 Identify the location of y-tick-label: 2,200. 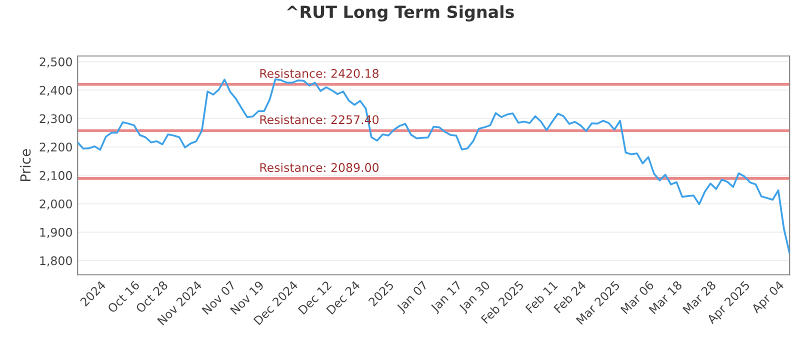
(56, 147).